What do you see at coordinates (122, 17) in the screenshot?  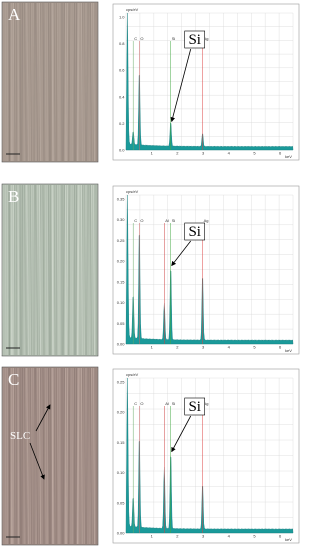 I see `y-tick-label: 1.0` at bounding box center [122, 17].